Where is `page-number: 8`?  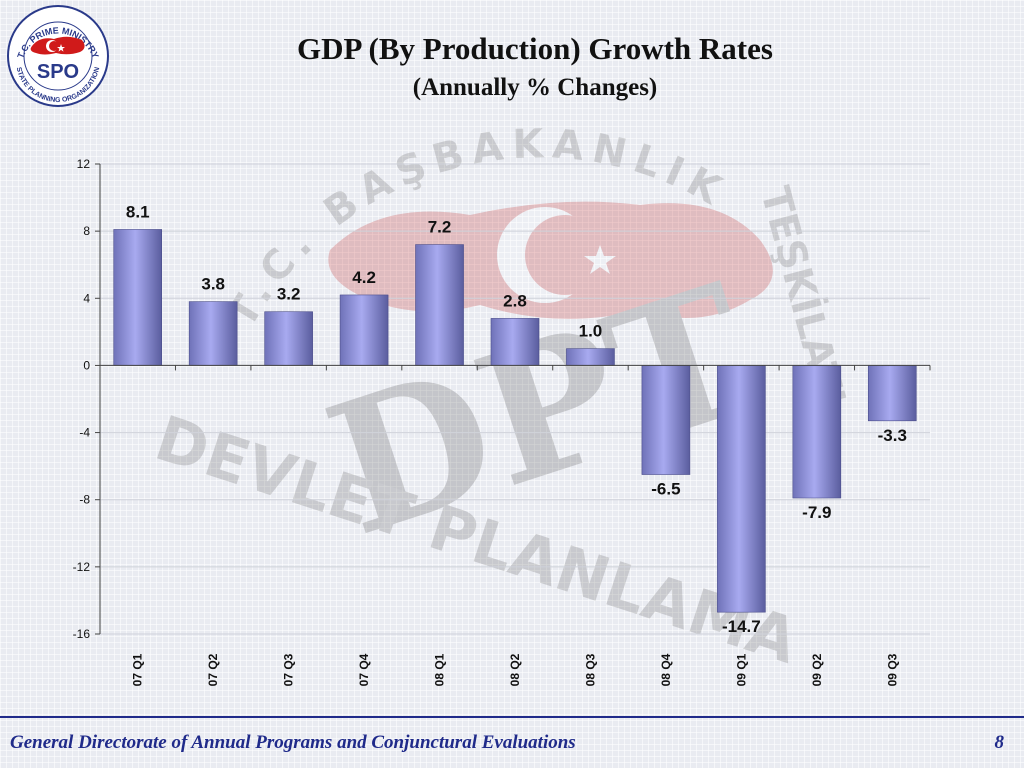
page-number: 8 is located at coordinates (999, 742).